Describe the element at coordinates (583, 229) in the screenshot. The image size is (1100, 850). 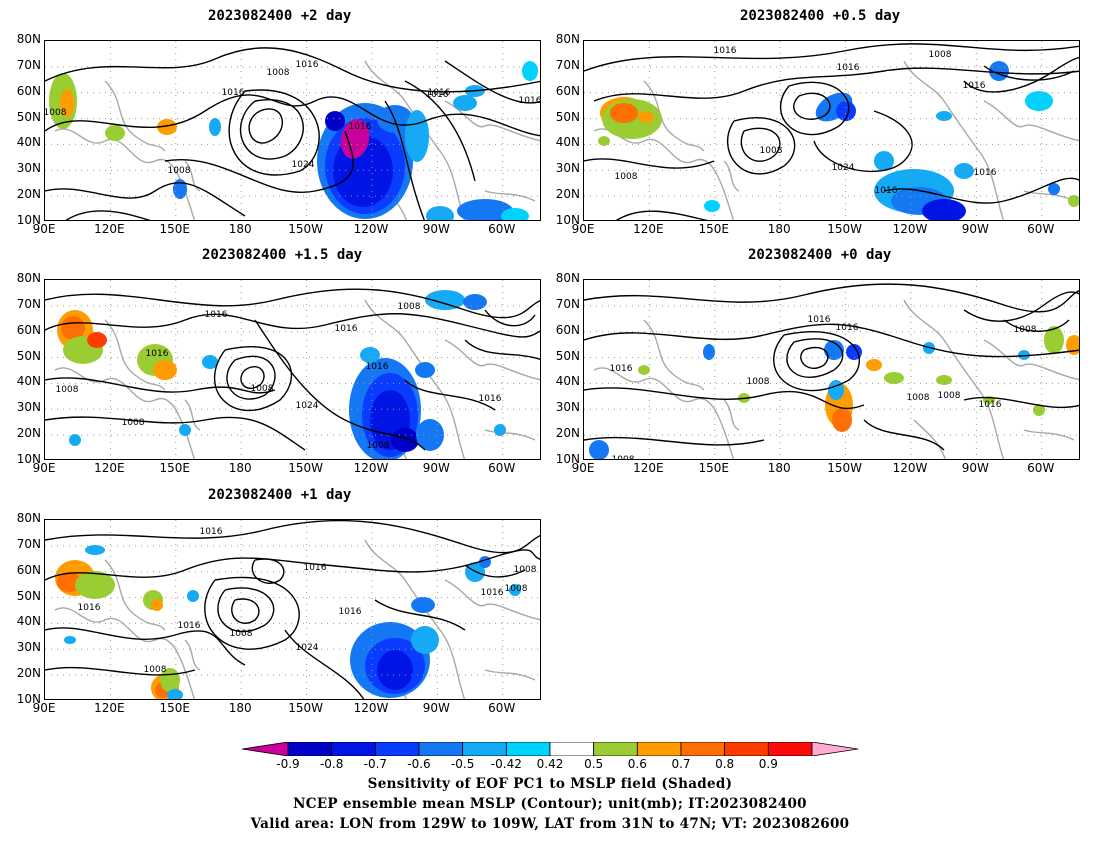
I see `longitude-tick-label: 90E` at that location.